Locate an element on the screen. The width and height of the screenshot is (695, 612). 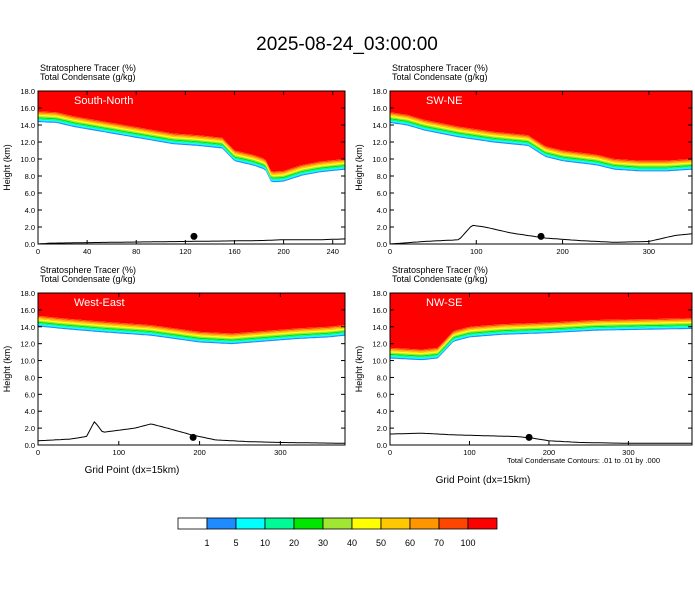
colorbar: 1 5 10 20 30 40 50 60 70 100 is located at coordinates (337, 532).